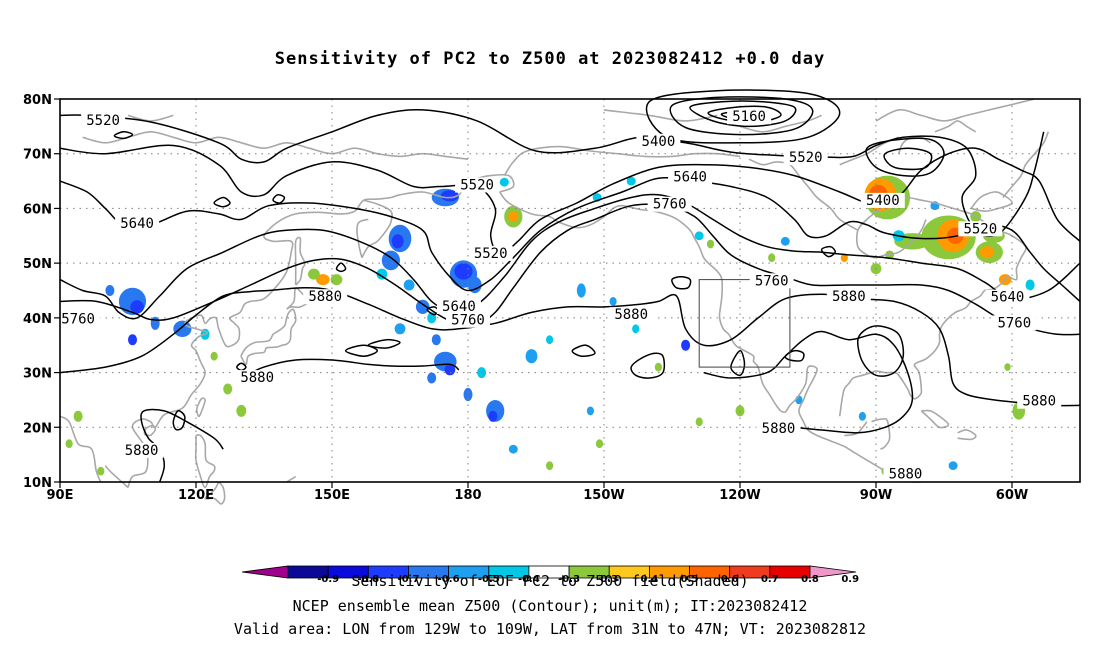  Describe the element at coordinates (37, 155) in the screenshot. I see `lat-tick-label: 70N` at that location.